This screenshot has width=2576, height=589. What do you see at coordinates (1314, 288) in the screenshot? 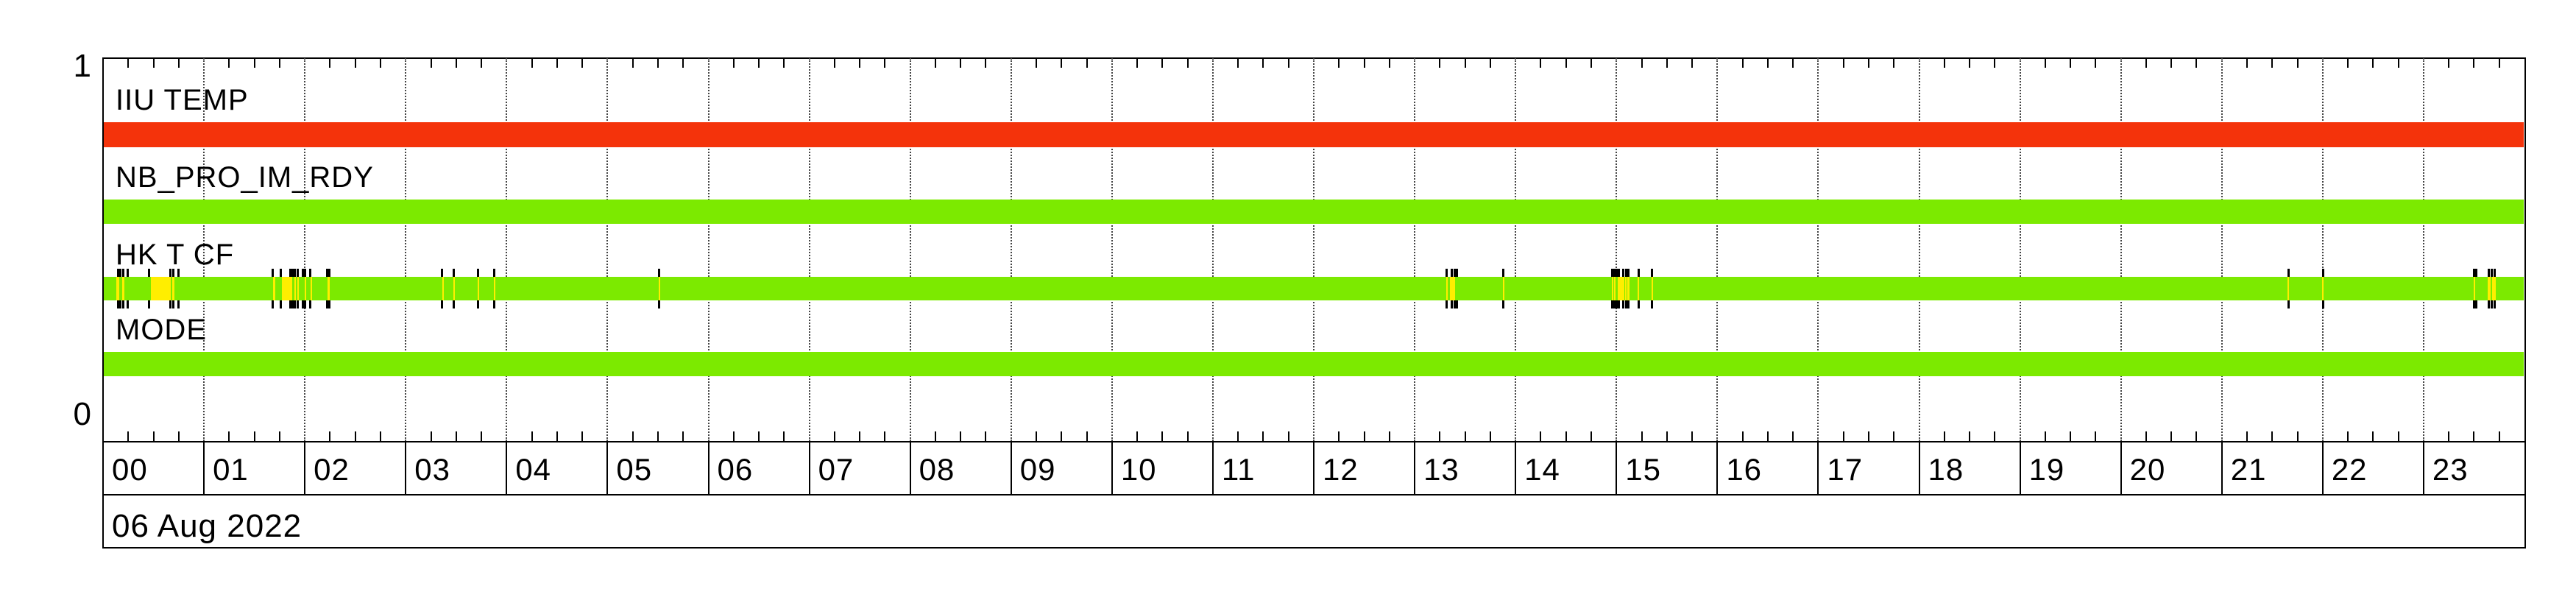
I see `status-bar-hk-t-cf` at bounding box center [1314, 288].